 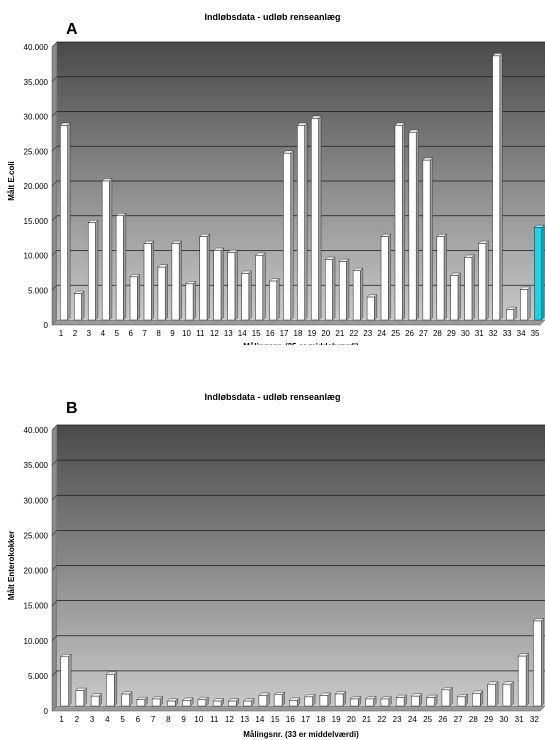 What do you see at coordinates (284, 333) in the screenshot?
I see `x-tick-label: 17` at bounding box center [284, 333].